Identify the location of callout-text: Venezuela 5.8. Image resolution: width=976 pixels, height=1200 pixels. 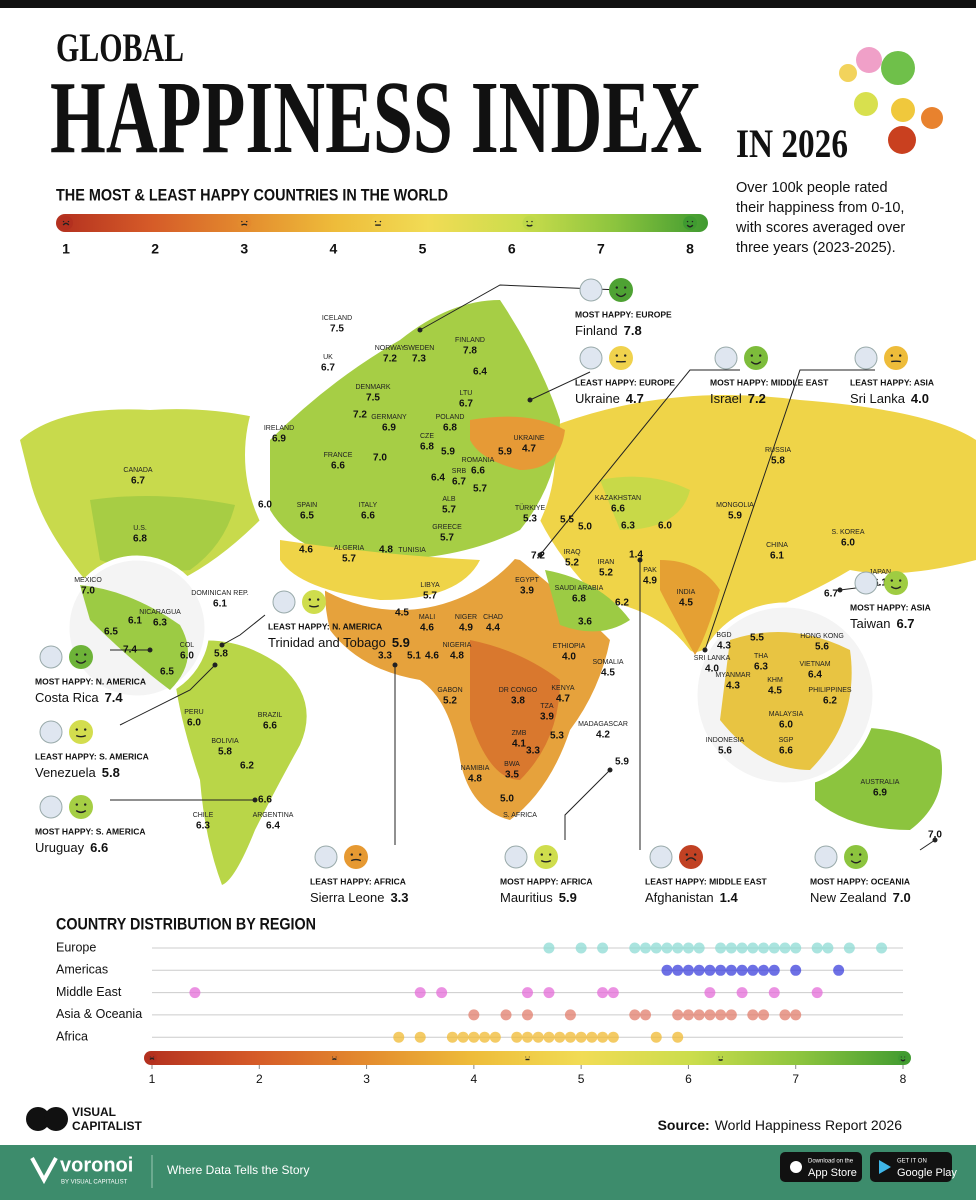
(77, 772).